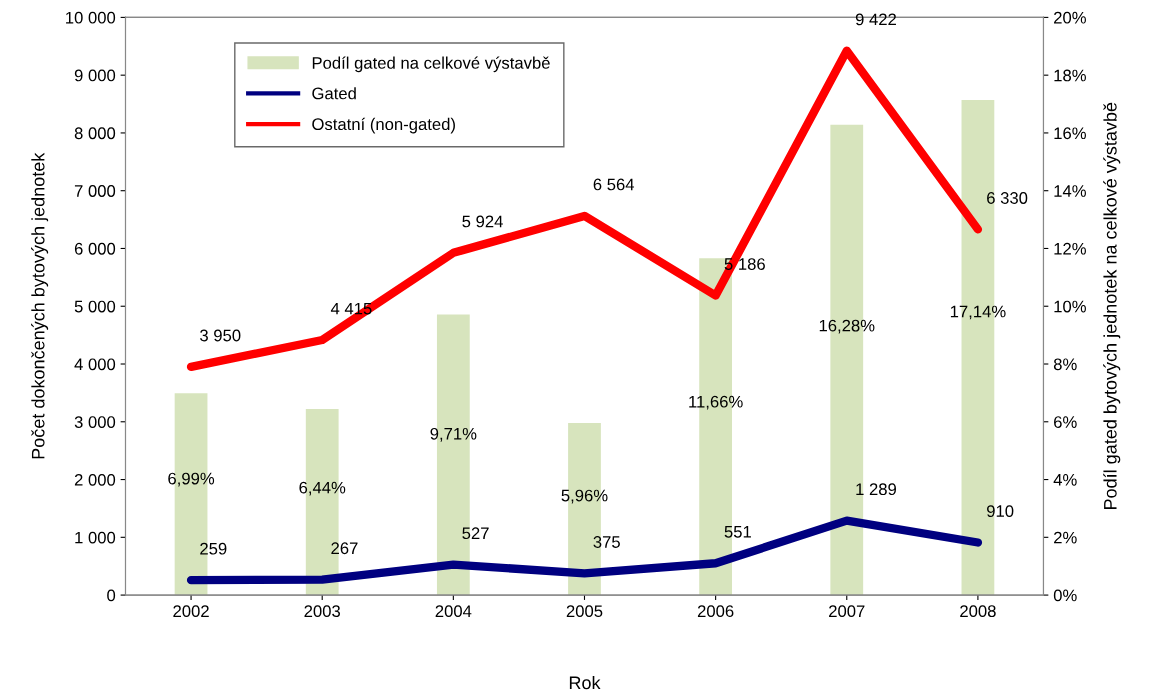 Image resolution: width=1162 pixels, height=696 pixels. Describe the element at coordinates (875, 19) in the screenshot. I see `data-label: 9 422` at that location.